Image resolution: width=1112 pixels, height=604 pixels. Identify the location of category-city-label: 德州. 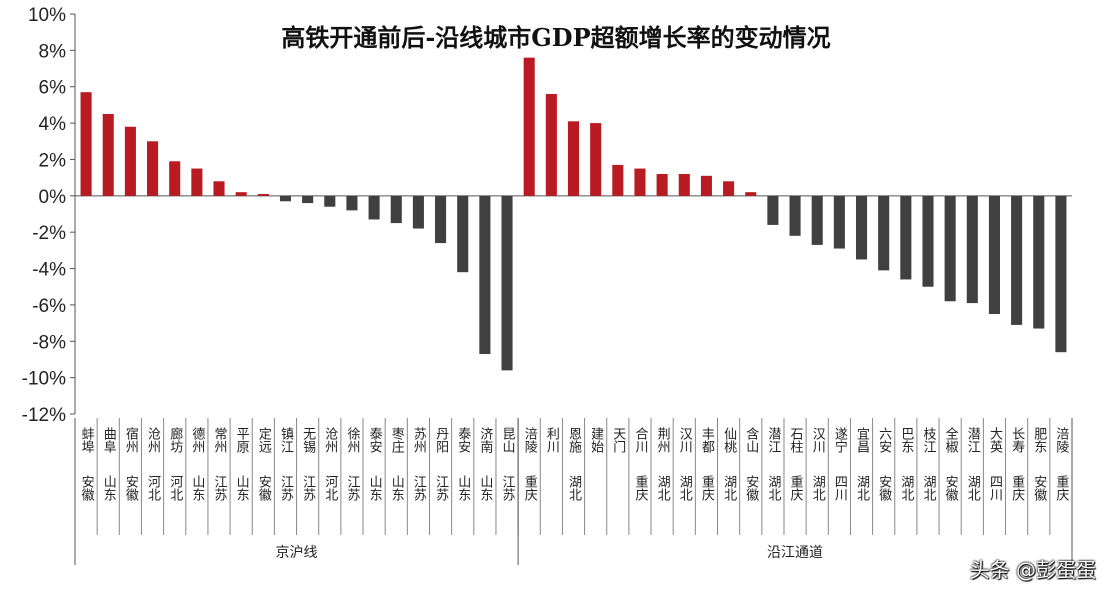
(197, 440).